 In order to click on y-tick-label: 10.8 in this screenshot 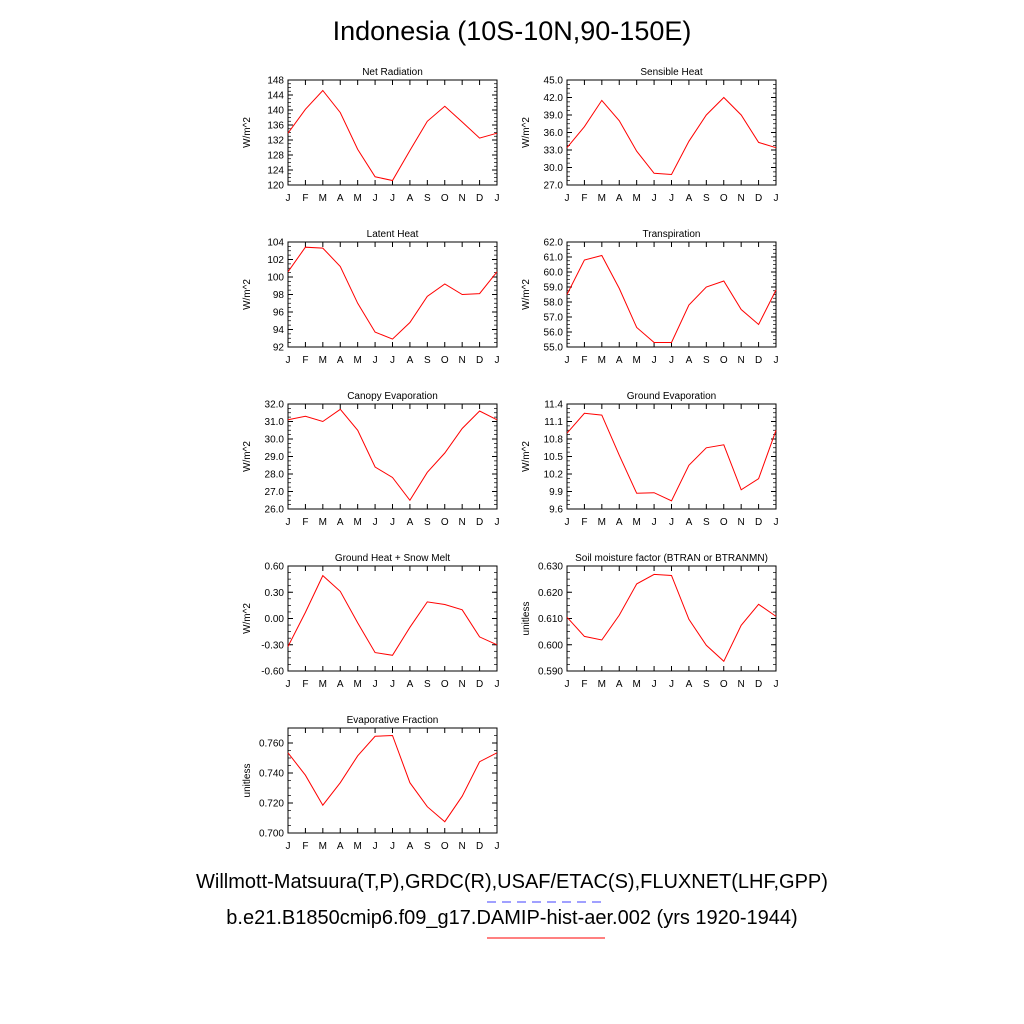, I will do `click(554, 440)`.